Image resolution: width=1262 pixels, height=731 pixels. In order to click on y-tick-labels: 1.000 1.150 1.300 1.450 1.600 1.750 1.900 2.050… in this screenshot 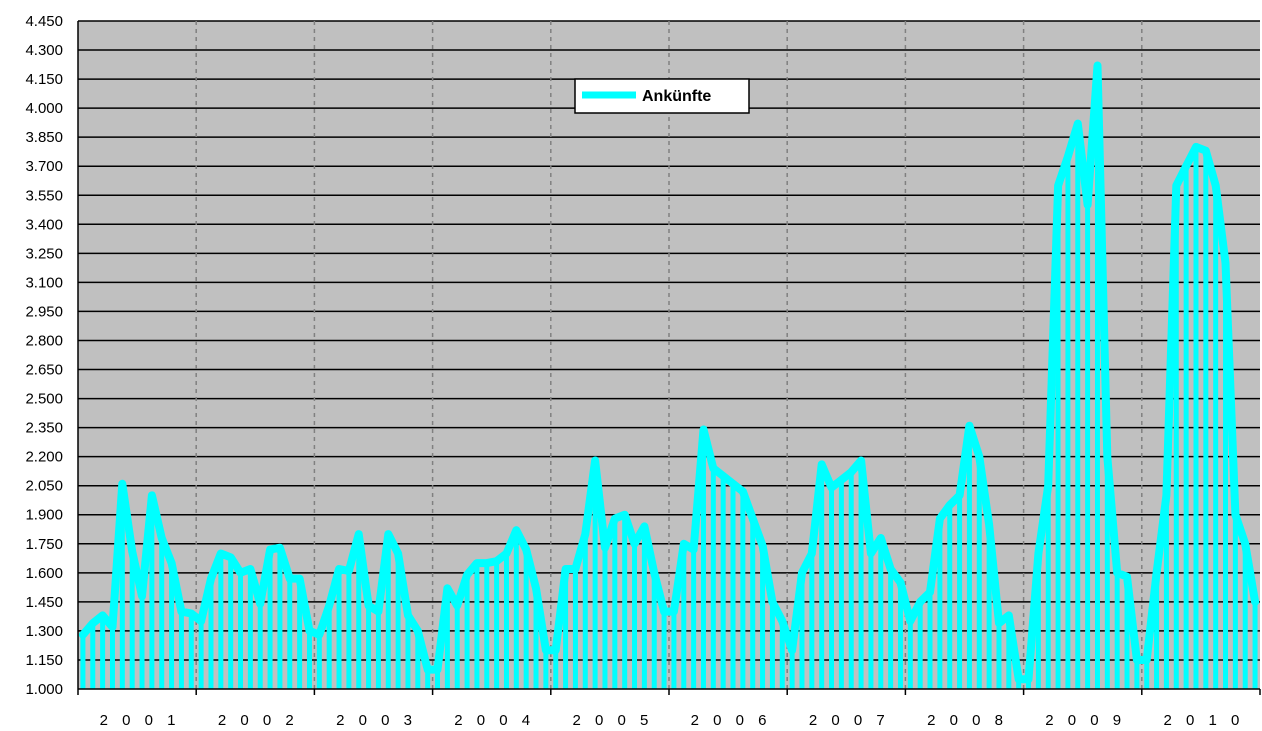, I will do `click(44, 355)`.